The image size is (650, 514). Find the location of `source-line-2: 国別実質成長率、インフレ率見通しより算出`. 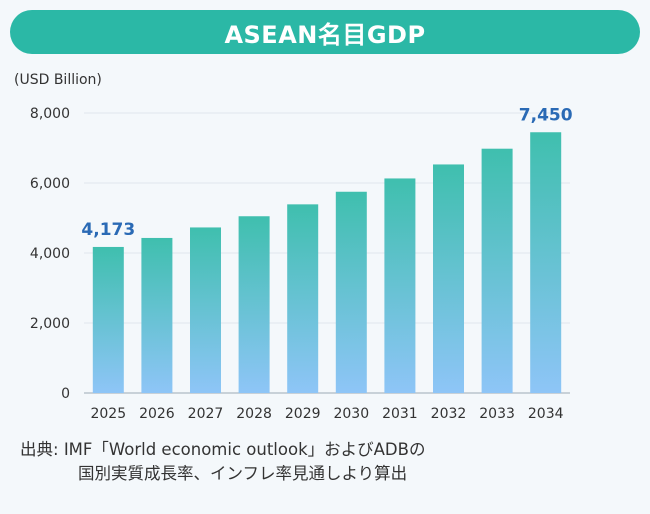

source-line-2: 国別実質成長率、インフレ率見通しより算出 is located at coordinates (243, 473).